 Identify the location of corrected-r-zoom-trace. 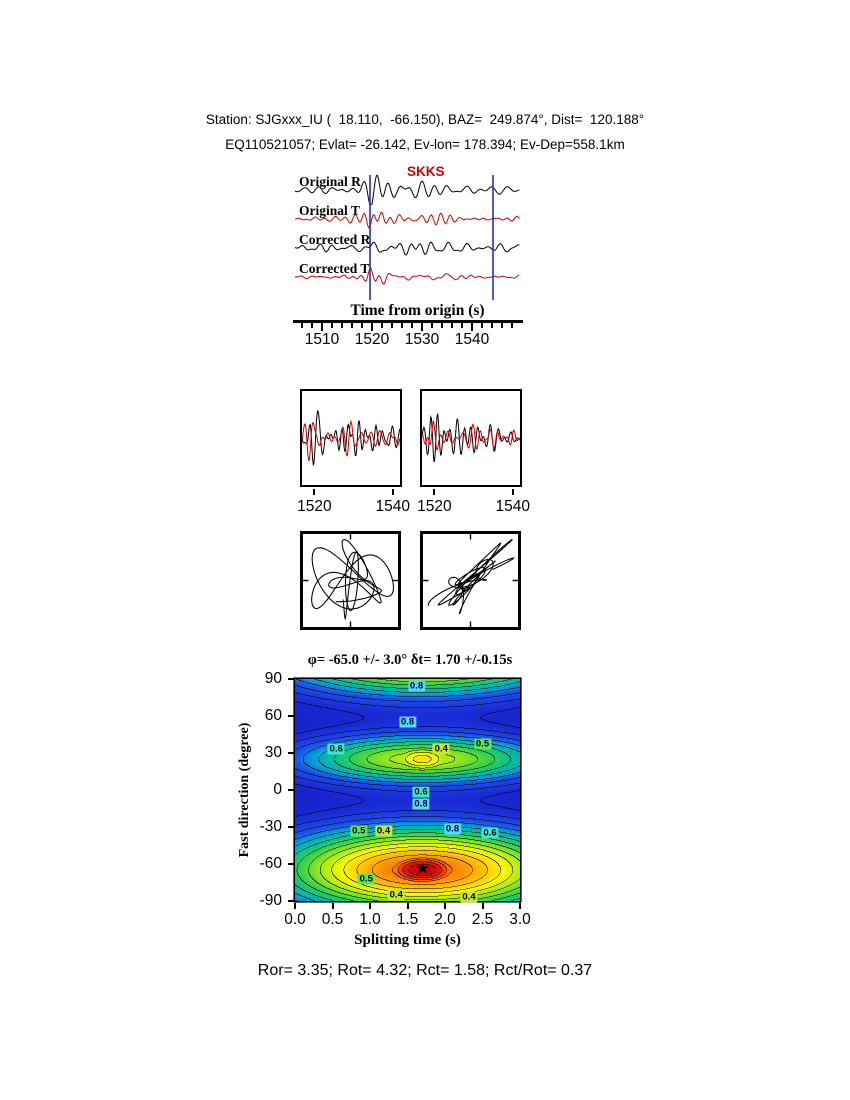
(470, 437).